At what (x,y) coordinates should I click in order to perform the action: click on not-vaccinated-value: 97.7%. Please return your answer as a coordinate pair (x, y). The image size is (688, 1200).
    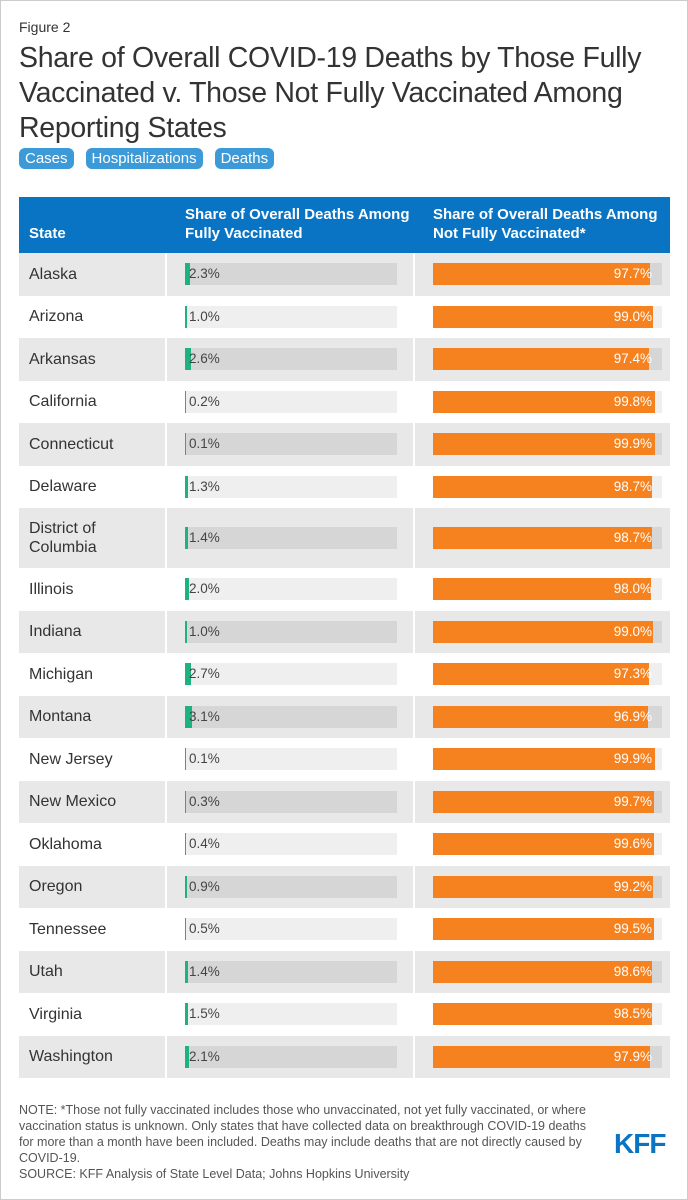
    Looking at the image, I should click on (632, 274).